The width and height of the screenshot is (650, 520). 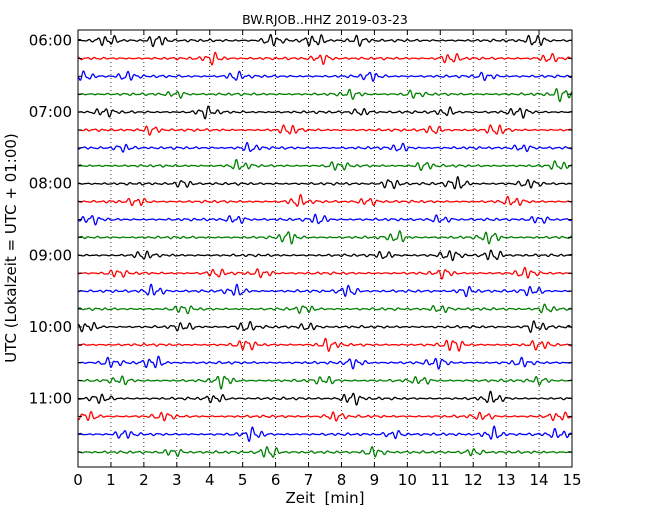 I want to click on x-tick-label: 0, so click(x=78, y=480).